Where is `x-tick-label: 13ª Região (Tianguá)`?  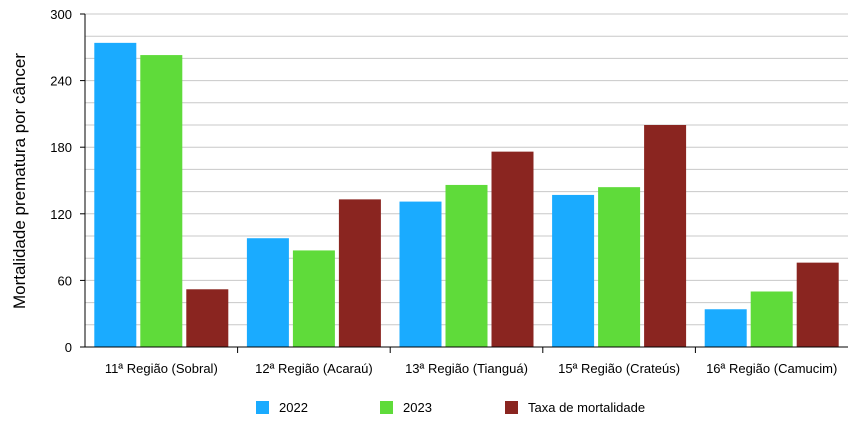 x-tick-label: 13ª Região (Tianguá) is located at coordinates (466, 368).